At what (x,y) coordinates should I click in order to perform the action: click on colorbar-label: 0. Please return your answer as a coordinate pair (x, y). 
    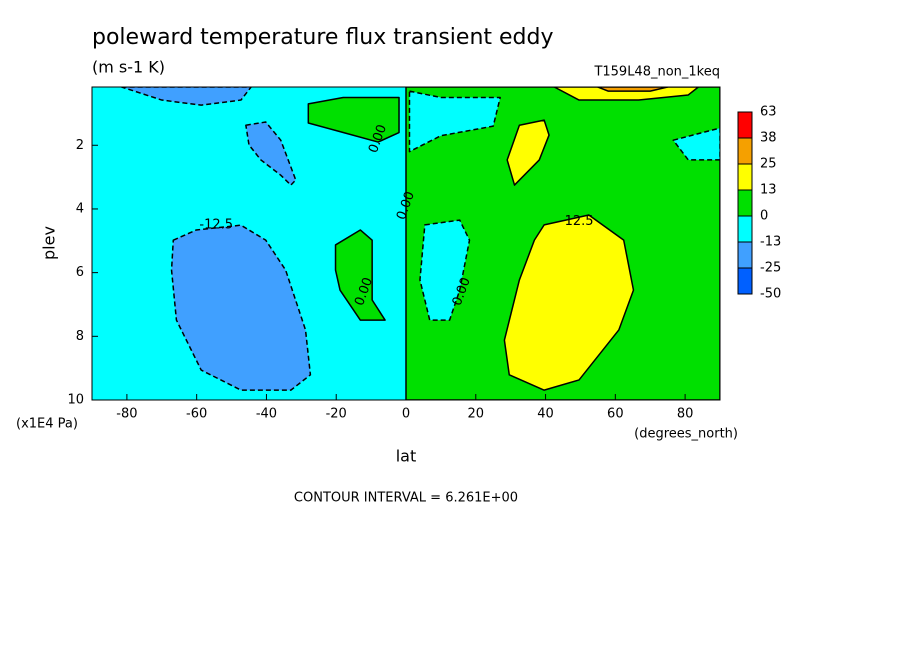
    Looking at the image, I should click on (764, 216).